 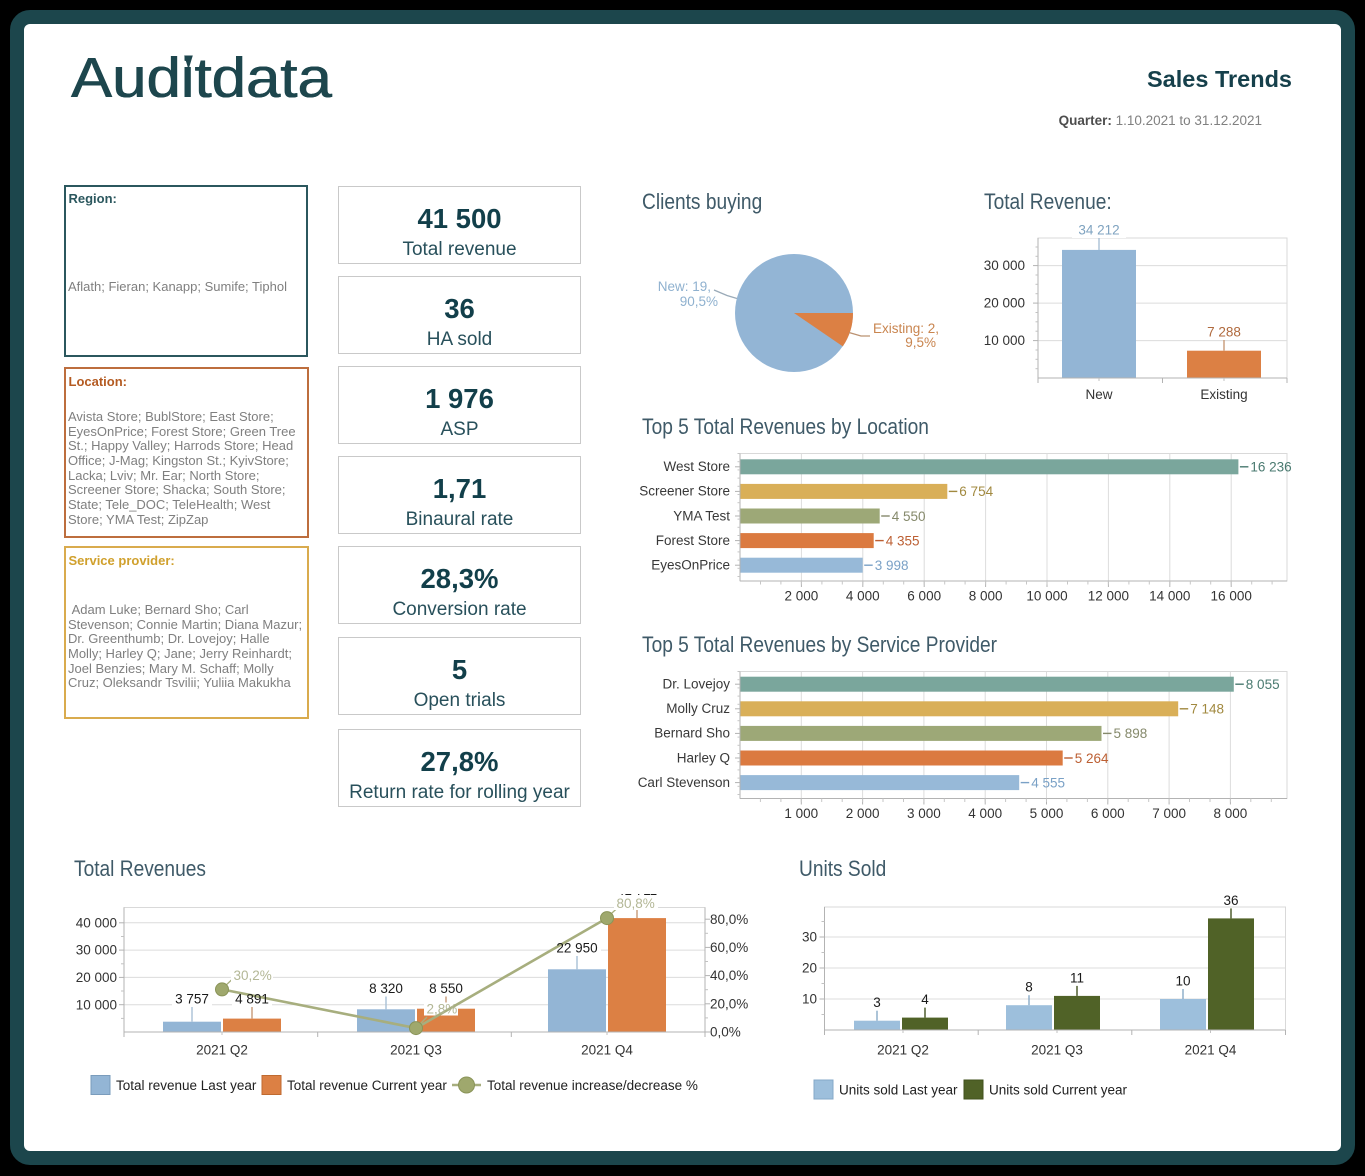 What do you see at coordinates (699, 301) in the screenshot?
I see `svg-text: 90,5%` at bounding box center [699, 301].